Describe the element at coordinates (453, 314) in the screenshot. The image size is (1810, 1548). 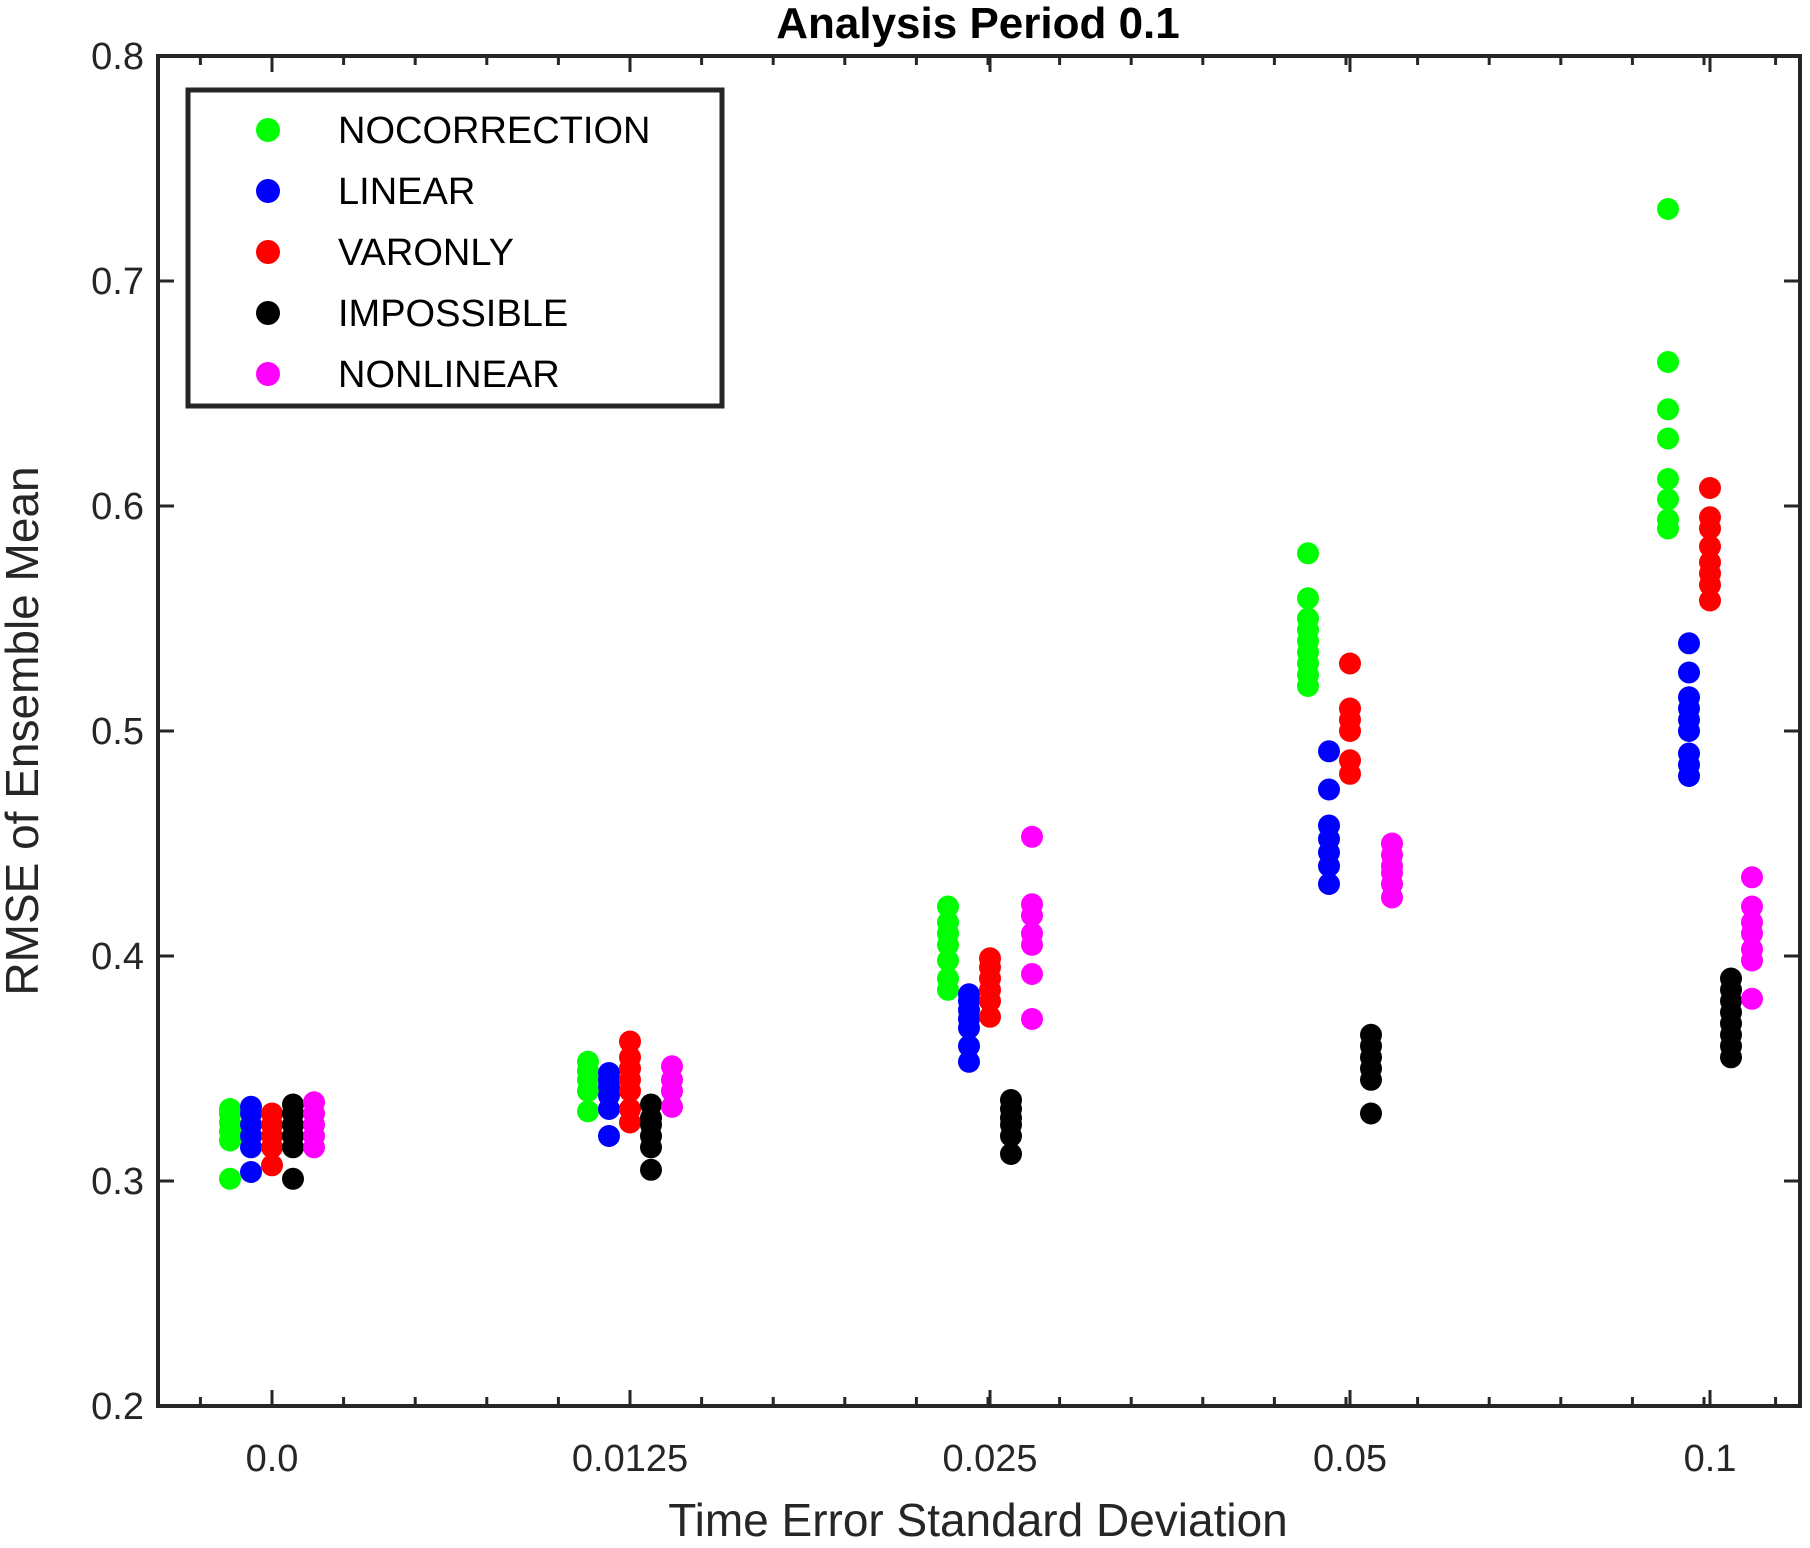
I see `legend-label-impossible: IMPOSSIBLE` at that location.